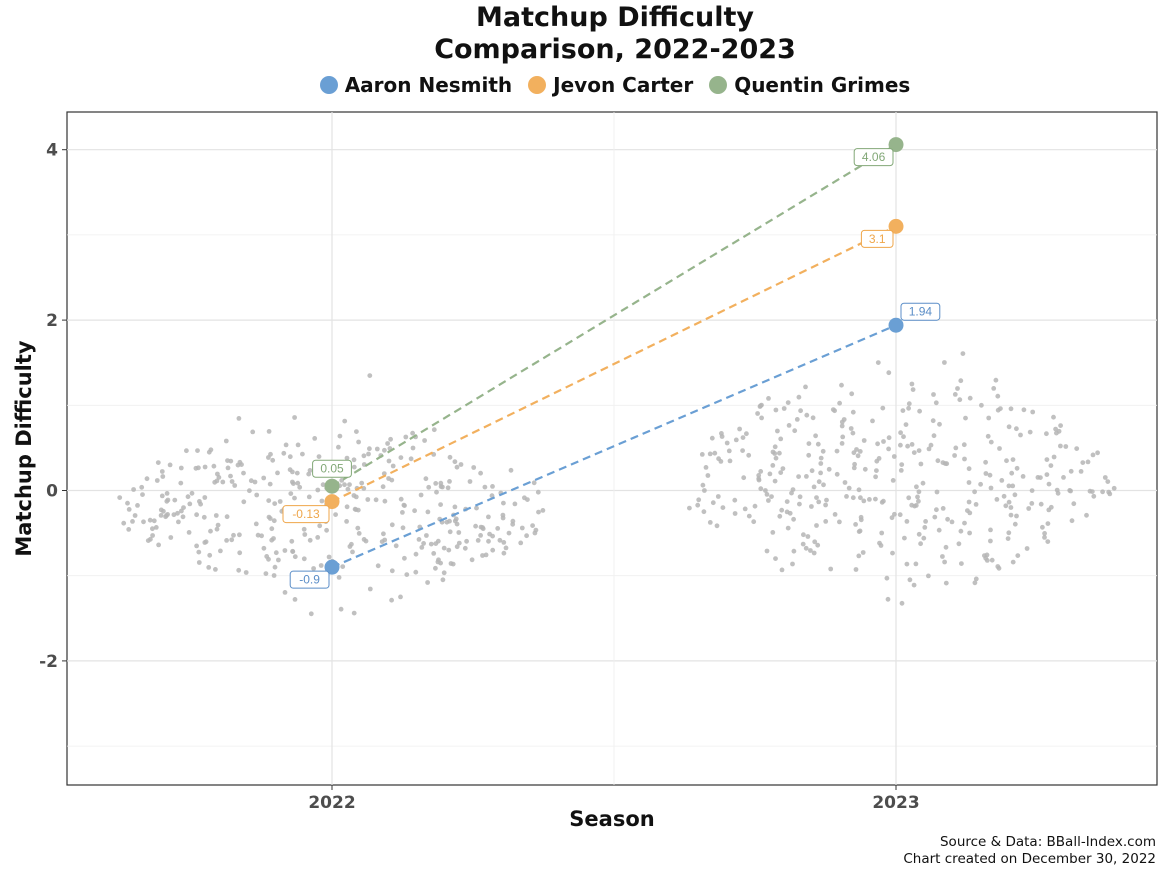  What do you see at coordinates (718, 85) in the screenshot?
I see `legend-dot-quentin-grimes` at bounding box center [718, 85].